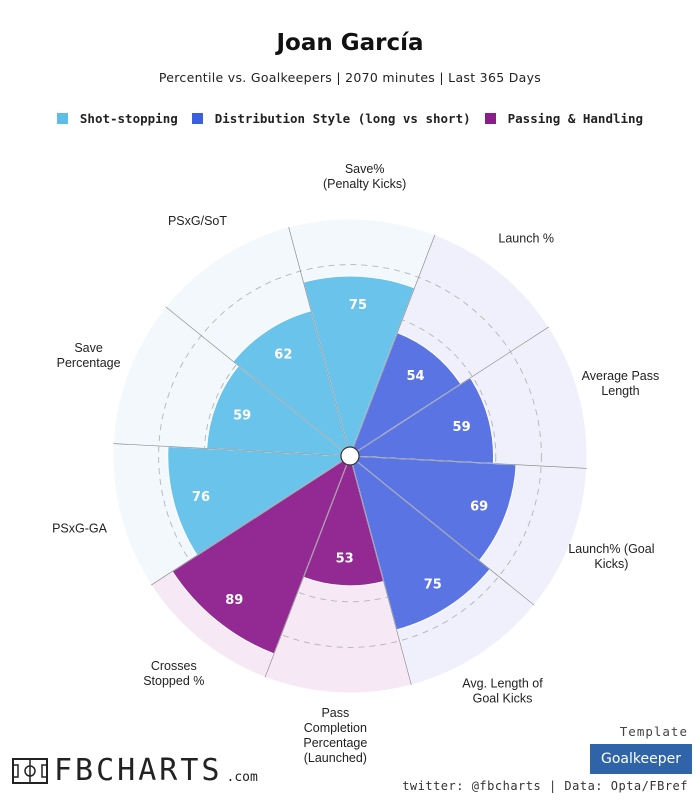  I want to click on value-label: 76, so click(201, 497).